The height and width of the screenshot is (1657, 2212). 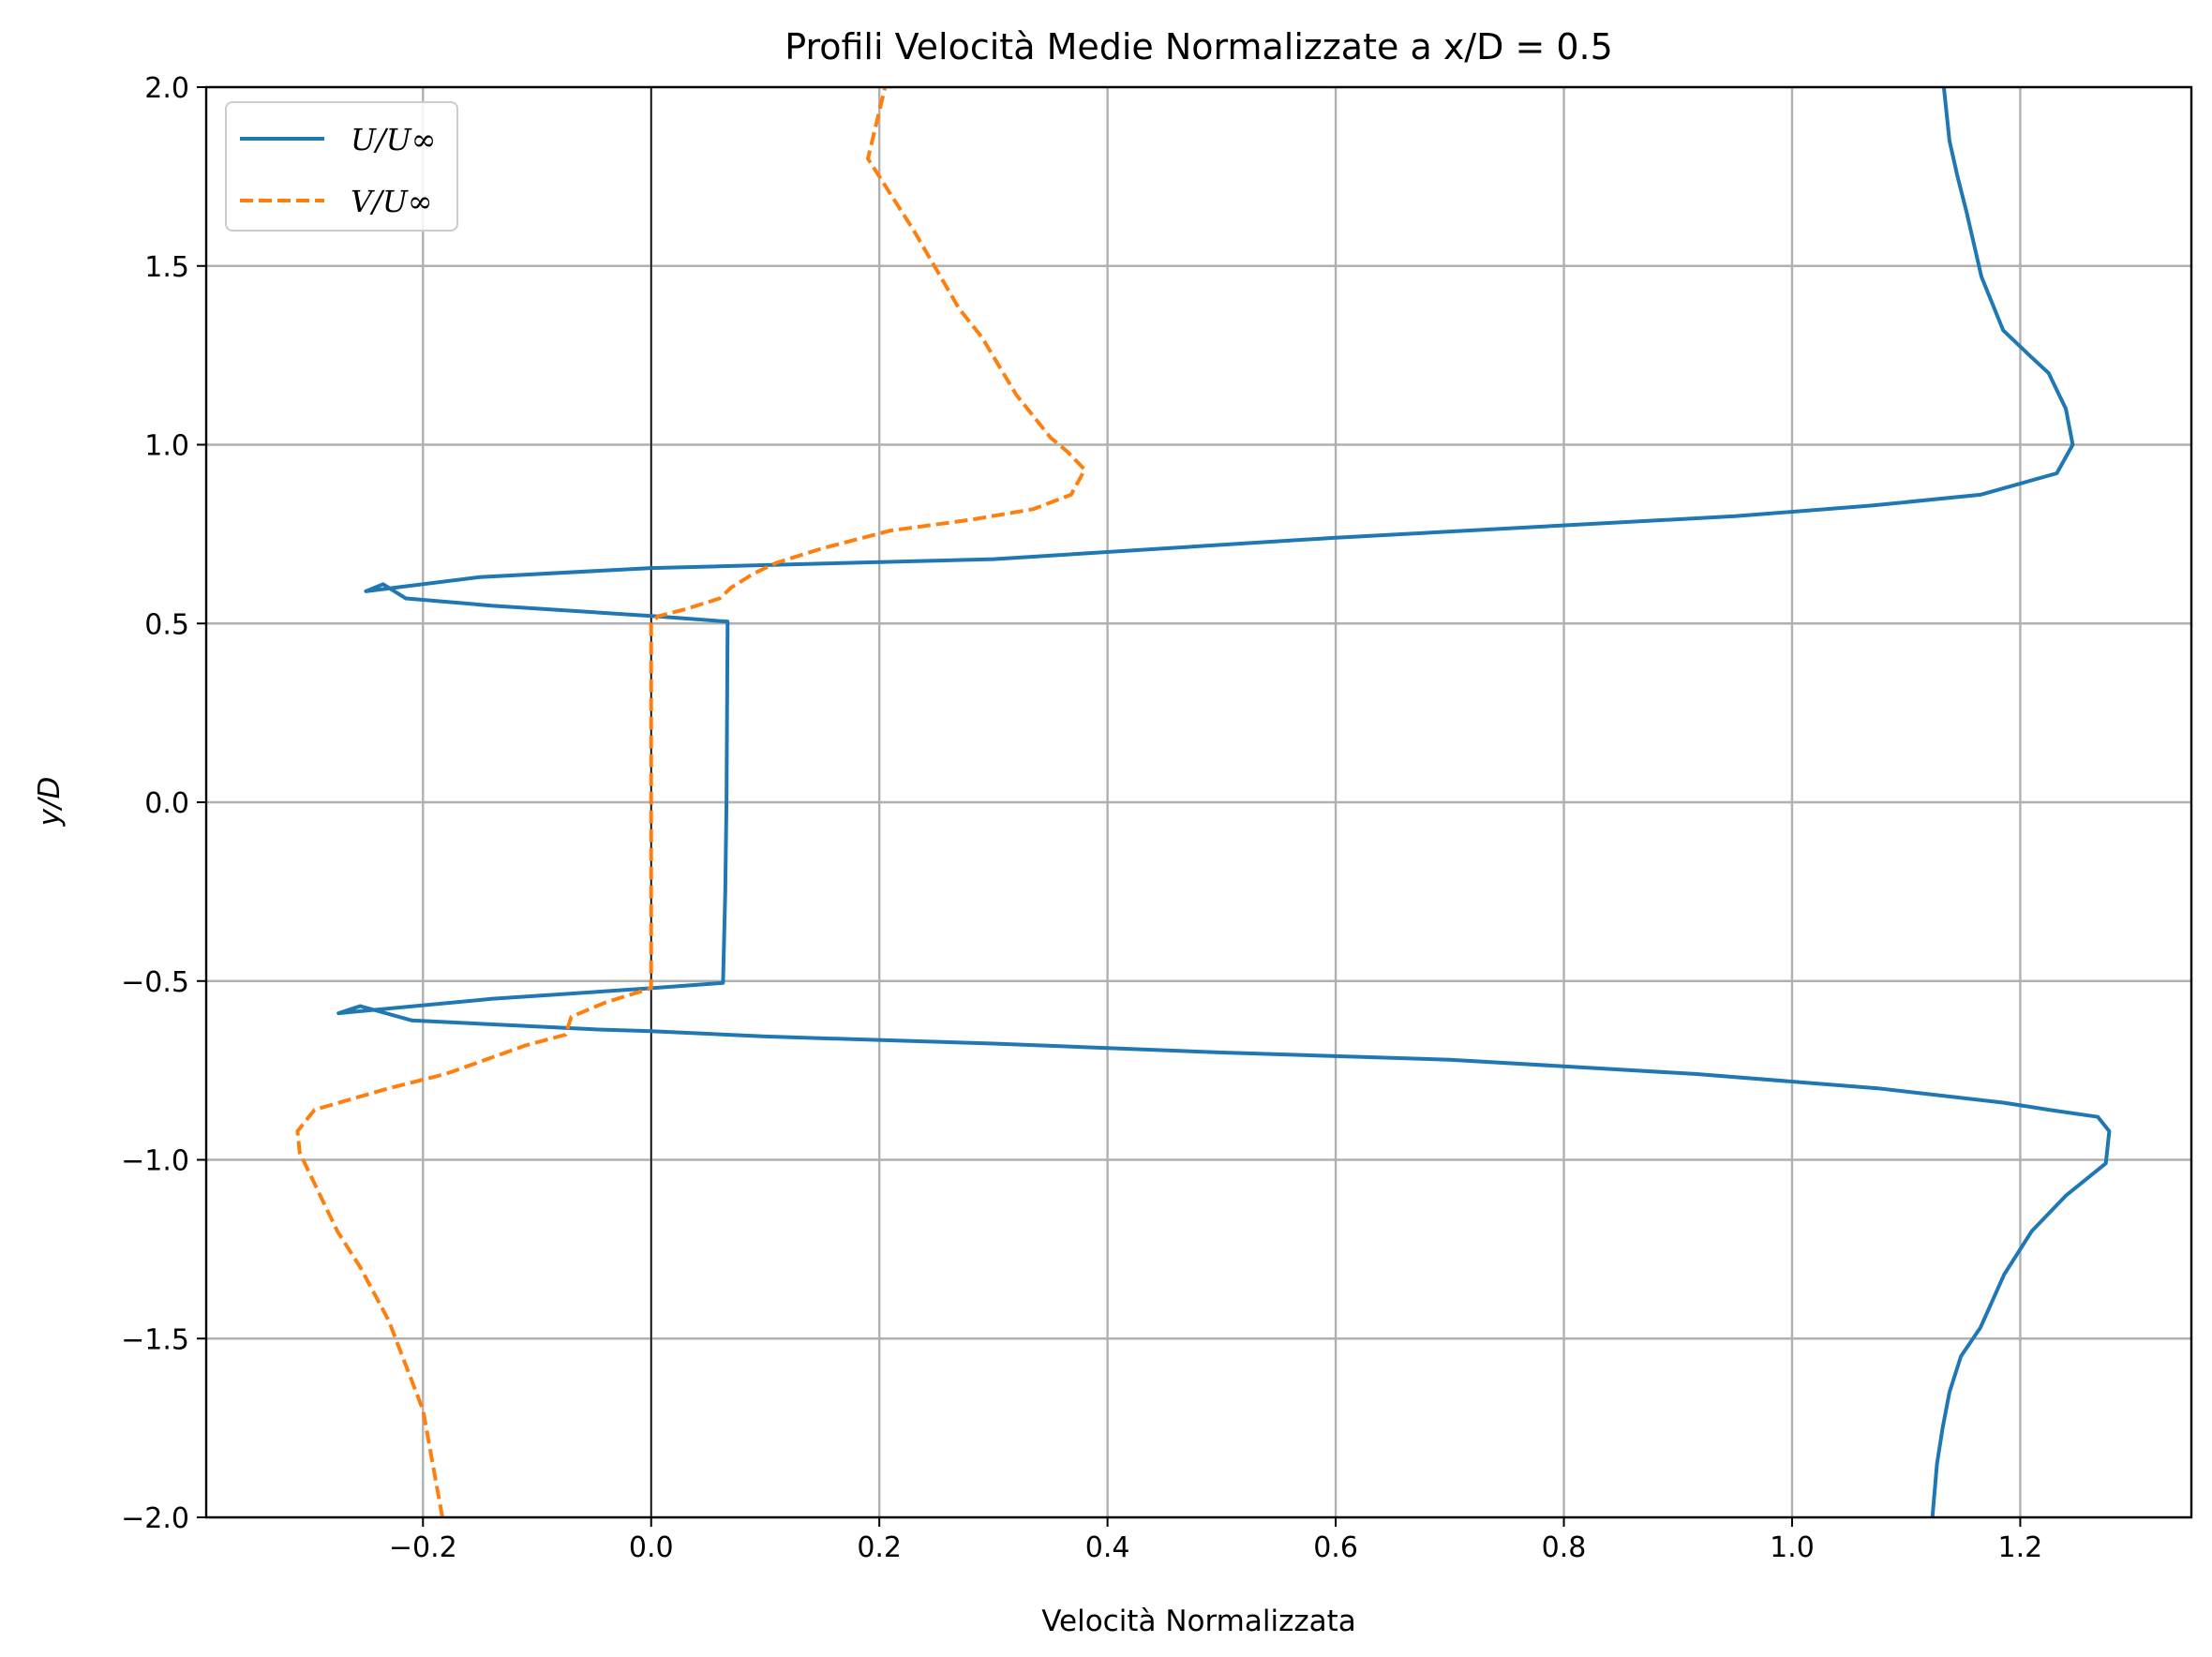 I want to click on y-tick-label: 1.5, so click(x=166, y=267).